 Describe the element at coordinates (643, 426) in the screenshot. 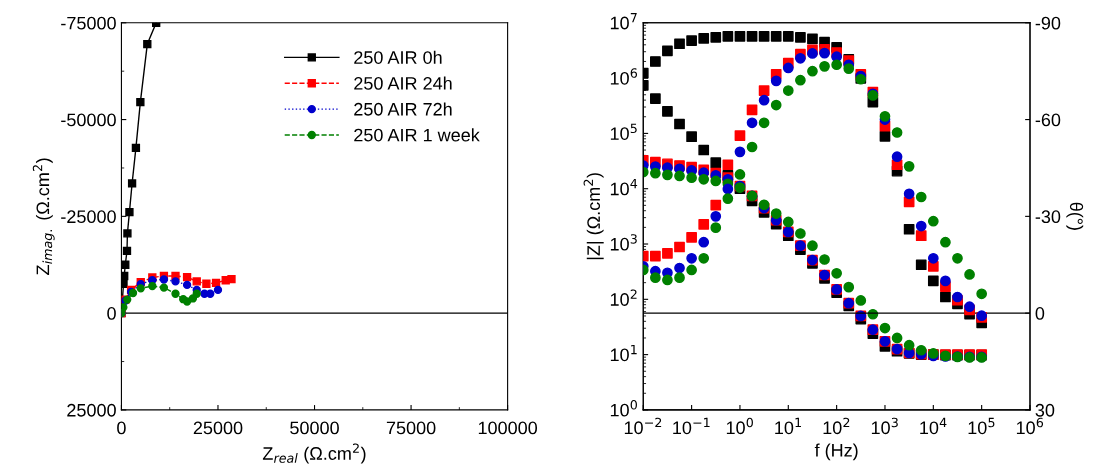

I see `x-tick-label: 10$^{−2}$` at that location.